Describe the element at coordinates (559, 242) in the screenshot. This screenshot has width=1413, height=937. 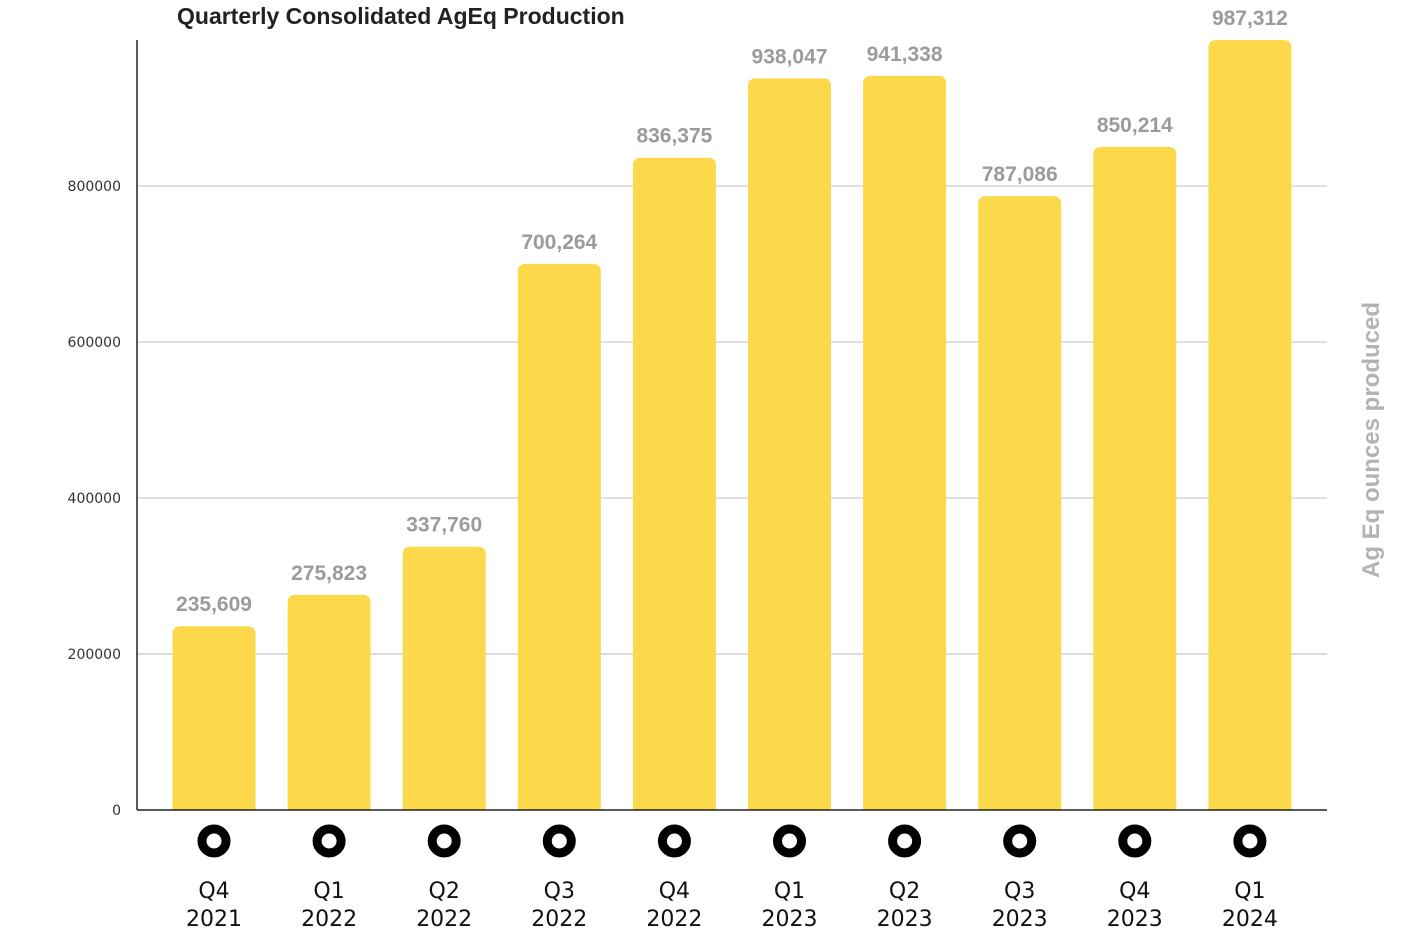
I see `data-label: 700,264` at that location.